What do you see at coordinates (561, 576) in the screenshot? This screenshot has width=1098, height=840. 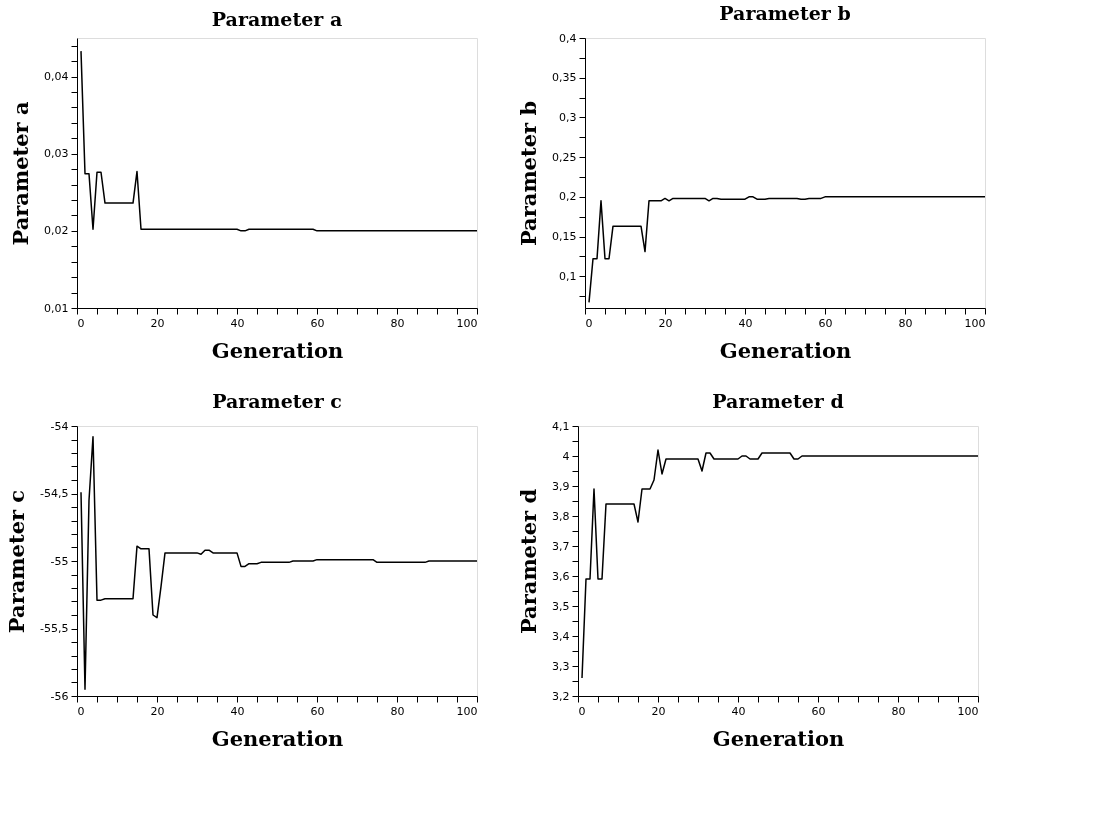 I see `y-tick-label: 3,6` at bounding box center [561, 576].